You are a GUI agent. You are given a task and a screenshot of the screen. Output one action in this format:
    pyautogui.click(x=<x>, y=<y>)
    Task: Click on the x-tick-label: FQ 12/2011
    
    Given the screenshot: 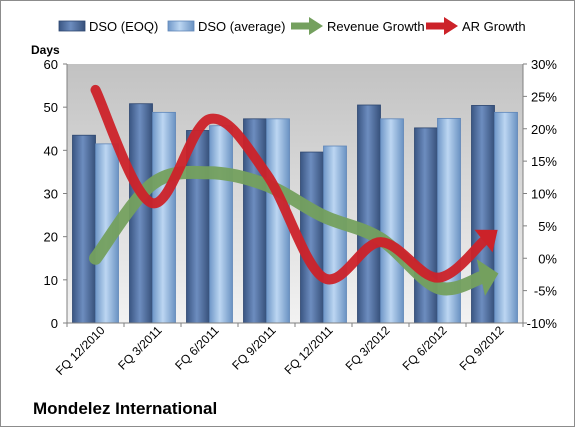 What is the action you would take?
    pyautogui.click(x=309, y=350)
    